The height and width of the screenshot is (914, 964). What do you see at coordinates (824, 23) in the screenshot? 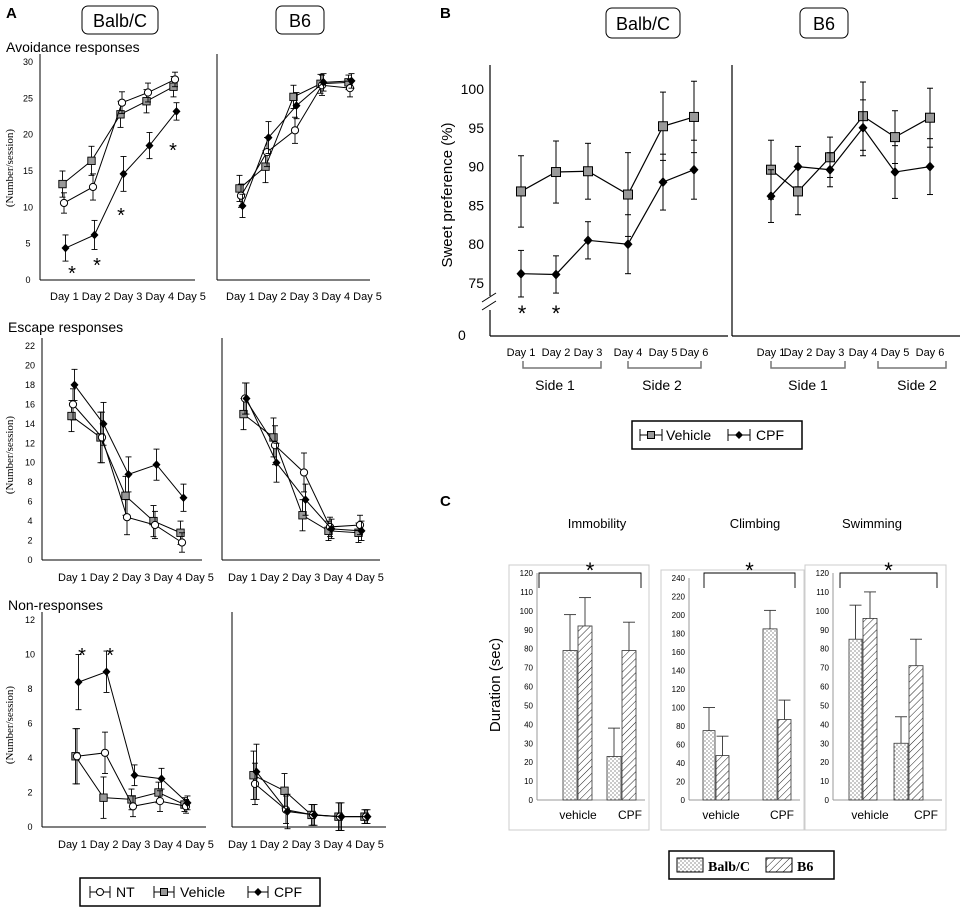
I see `strain-box-b-b6` at bounding box center [824, 23].